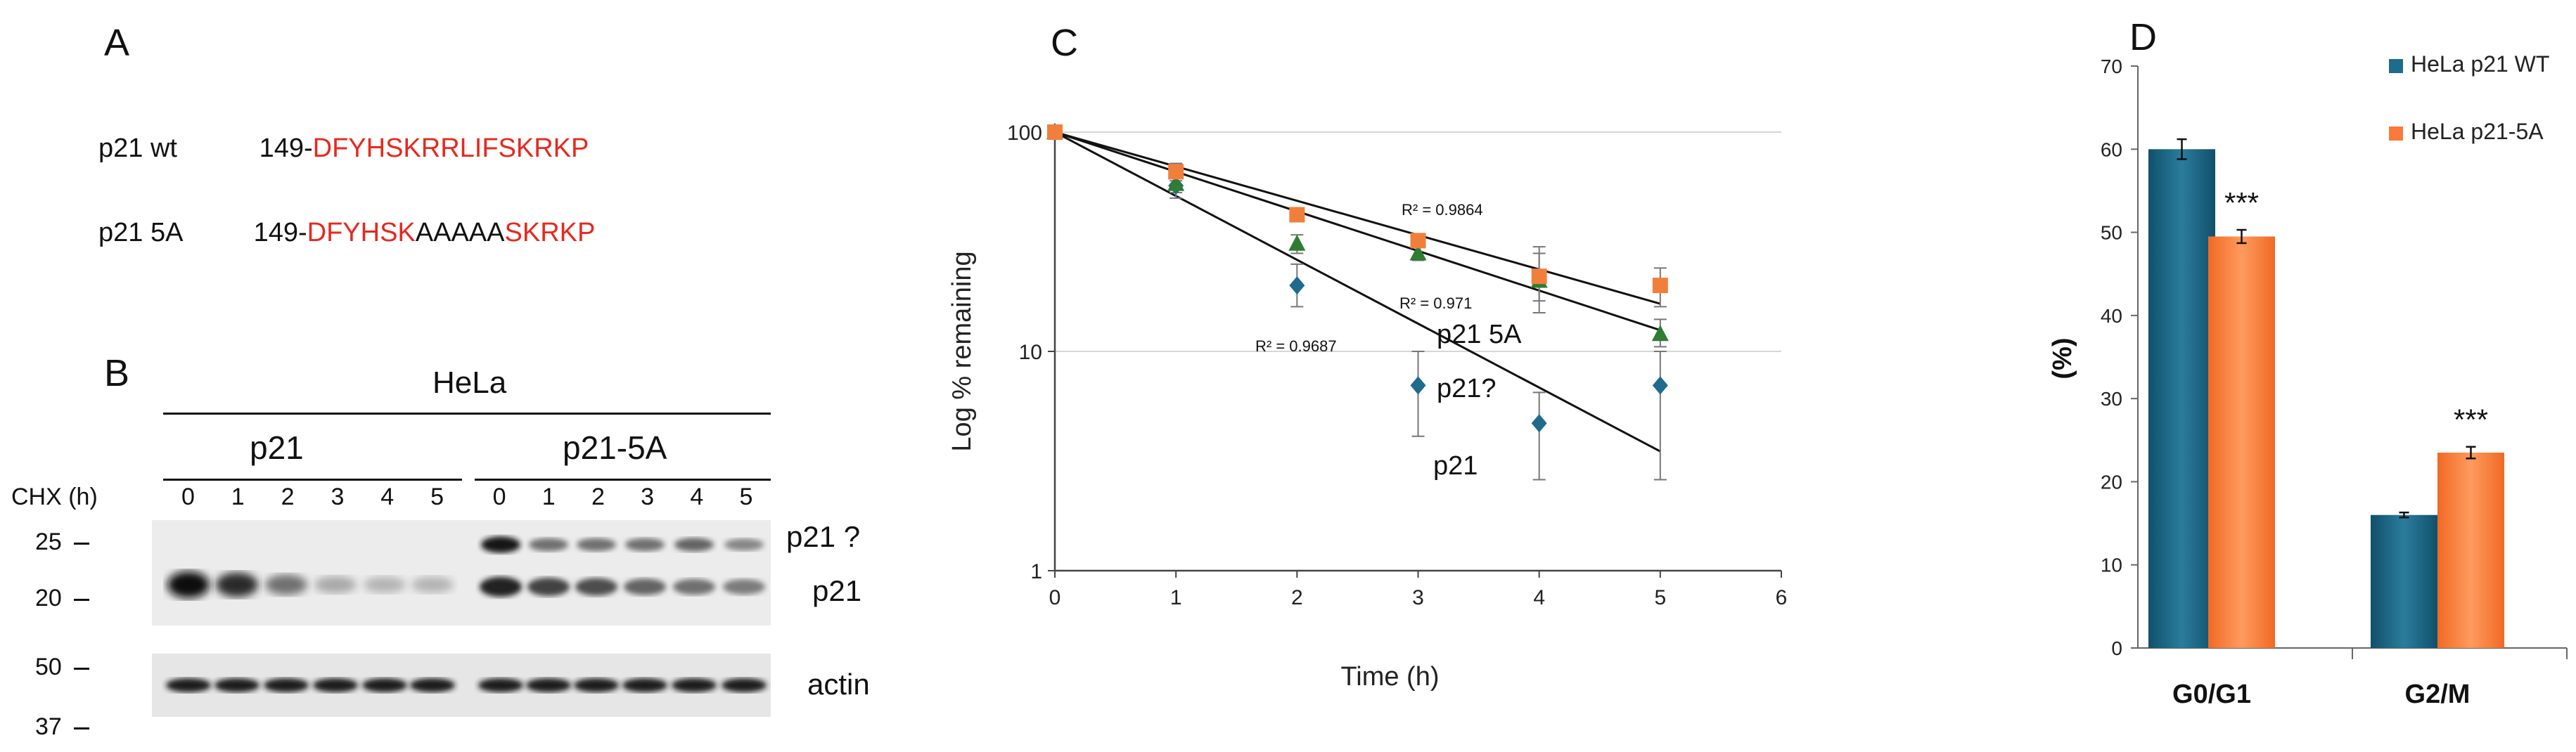 Image resolution: width=2576 pixels, height=752 pixels. What do you see at coordinates (1297, 597) in the screenshot?
I see `x-tick-label: 2` at bounding box center [1297, 597].